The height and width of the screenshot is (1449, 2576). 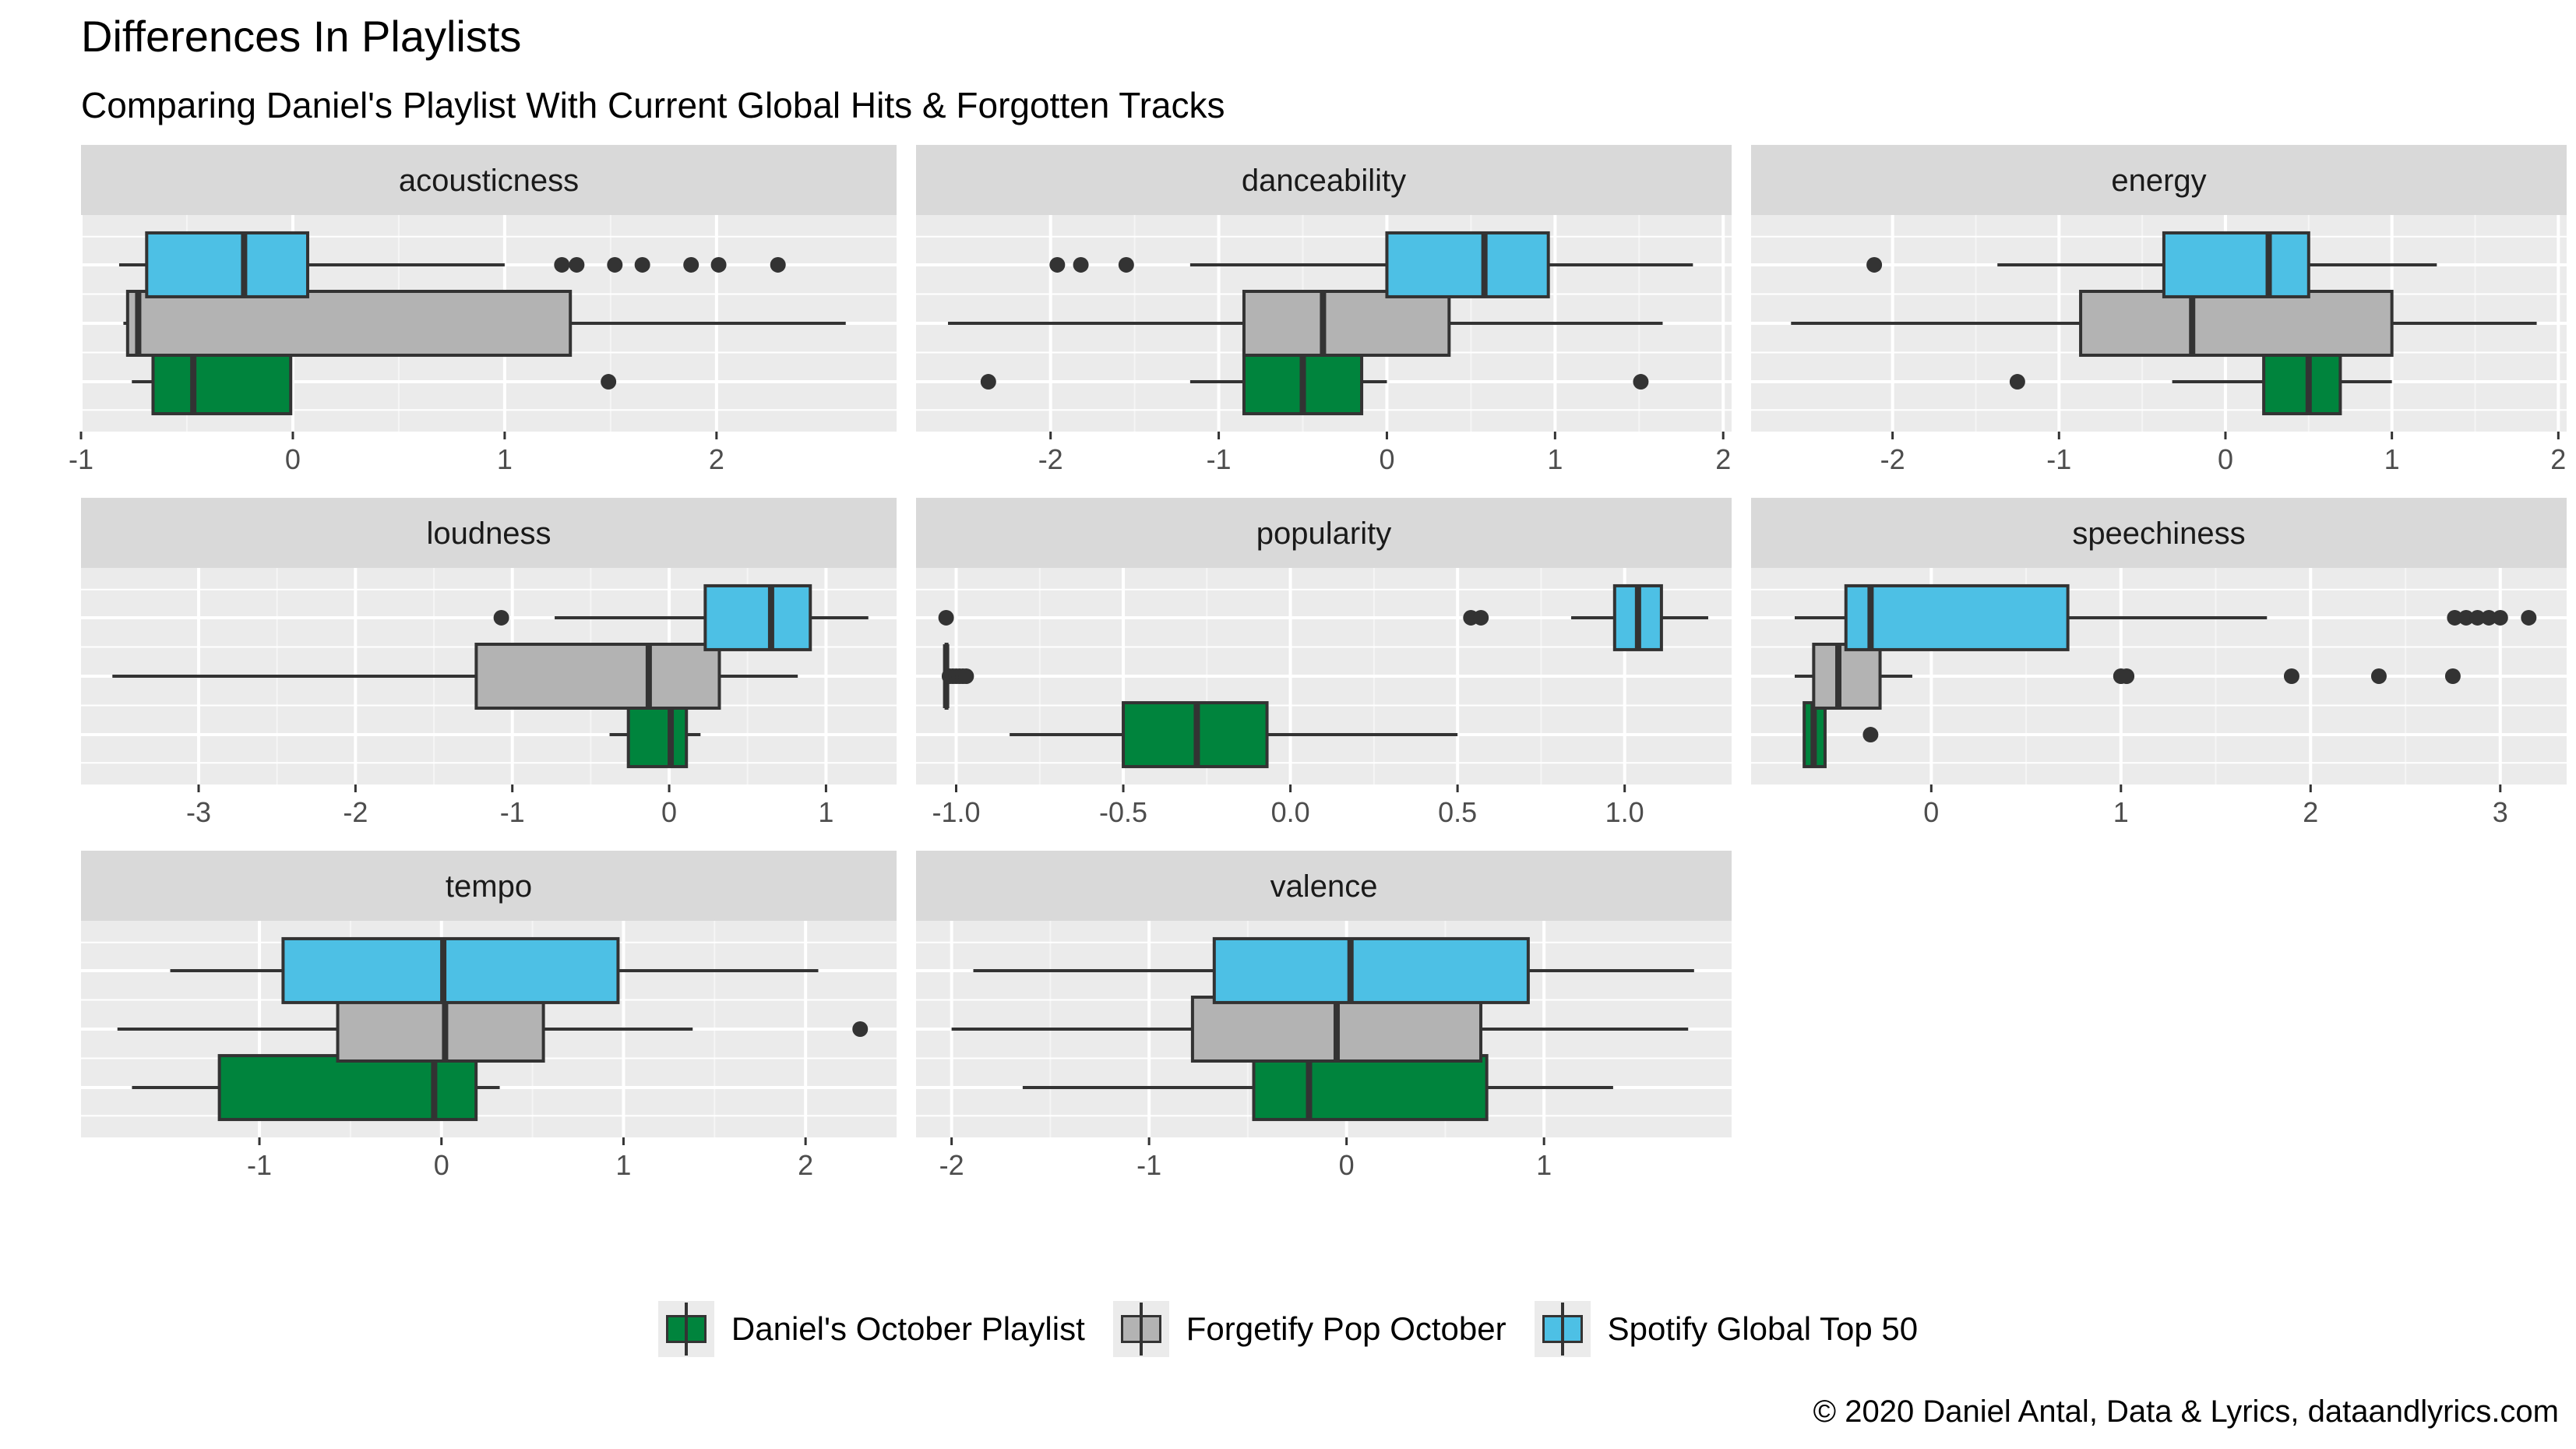 What do you see at coordinates (1220, 459) in the screenshot?
I see `x-tick-label-danceability: -1` at bounding box center [1220, 459].